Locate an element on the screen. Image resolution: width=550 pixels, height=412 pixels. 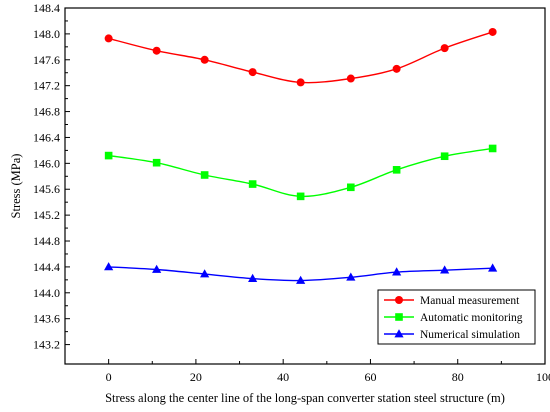
x-tick-label: 100 is located at coordinates (543, 377).